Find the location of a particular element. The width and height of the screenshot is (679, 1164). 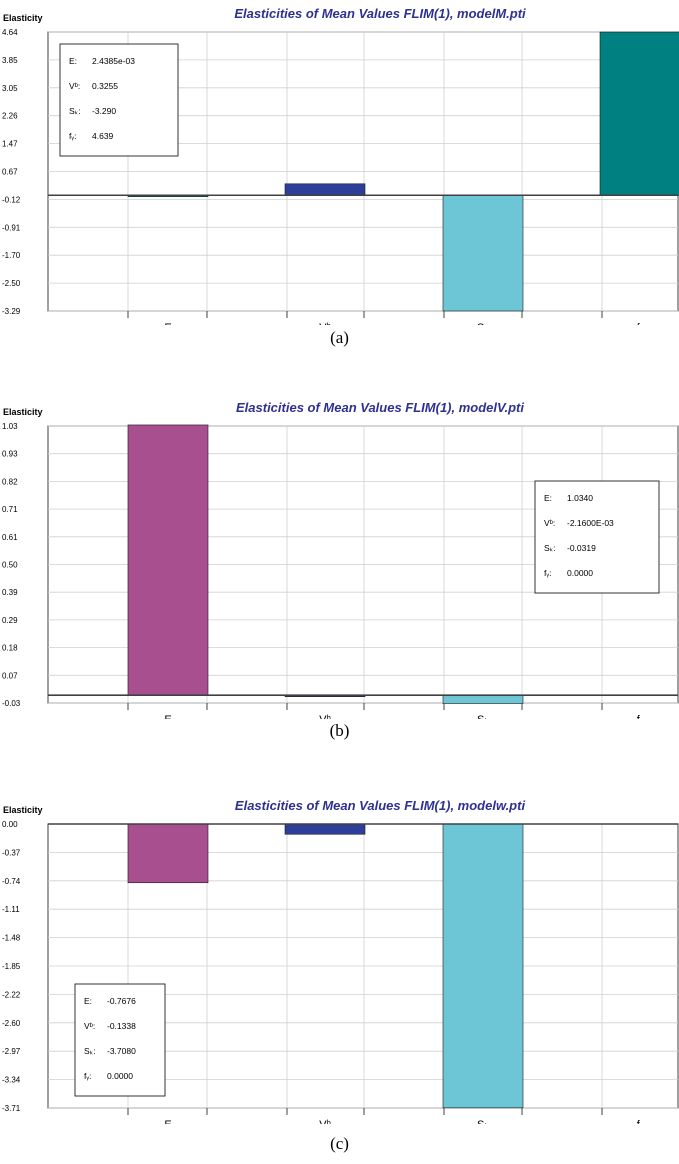

y-tick-label: -2.50 is located at coordinates (11, 283).